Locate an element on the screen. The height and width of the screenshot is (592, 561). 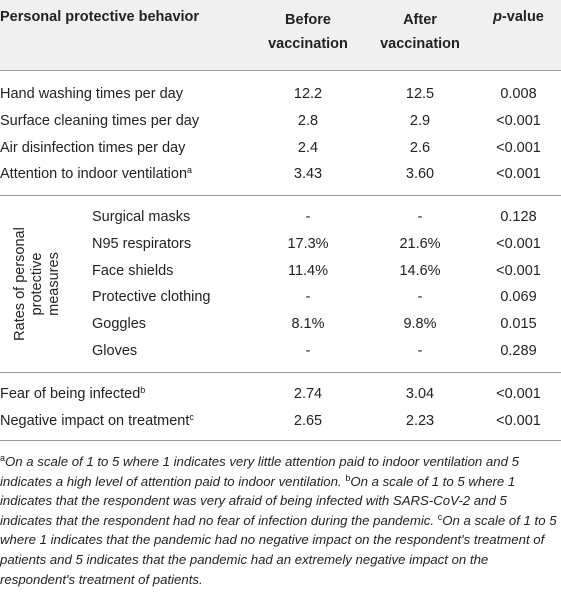
row-pvalue: 0.289 is located at coordinates (518, 351).